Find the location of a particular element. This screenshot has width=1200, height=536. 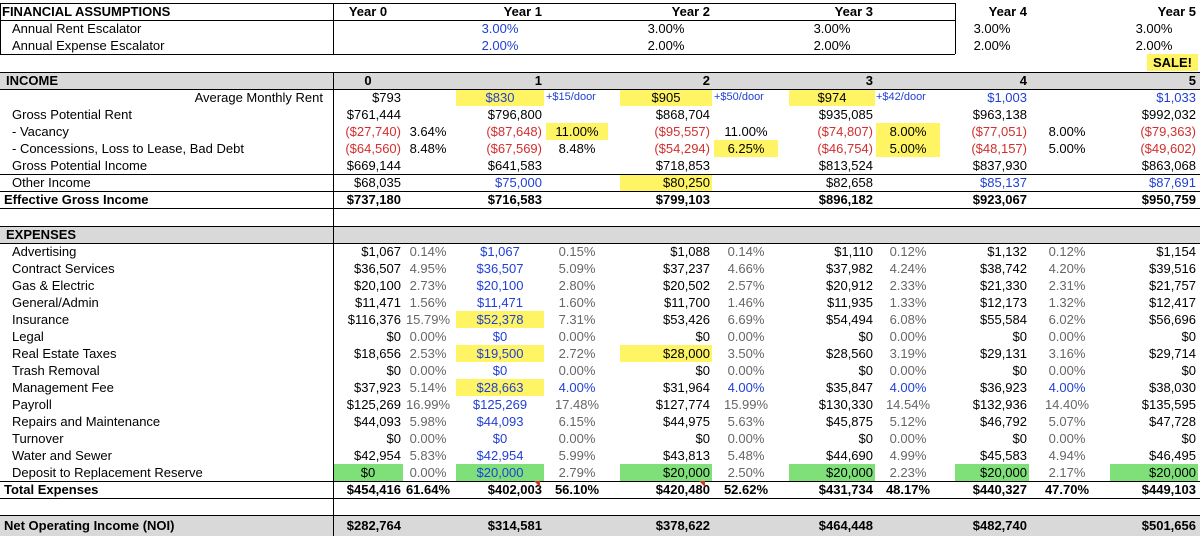

expense-pct-year-1: 2.80% is located at coordinates (577, 285).